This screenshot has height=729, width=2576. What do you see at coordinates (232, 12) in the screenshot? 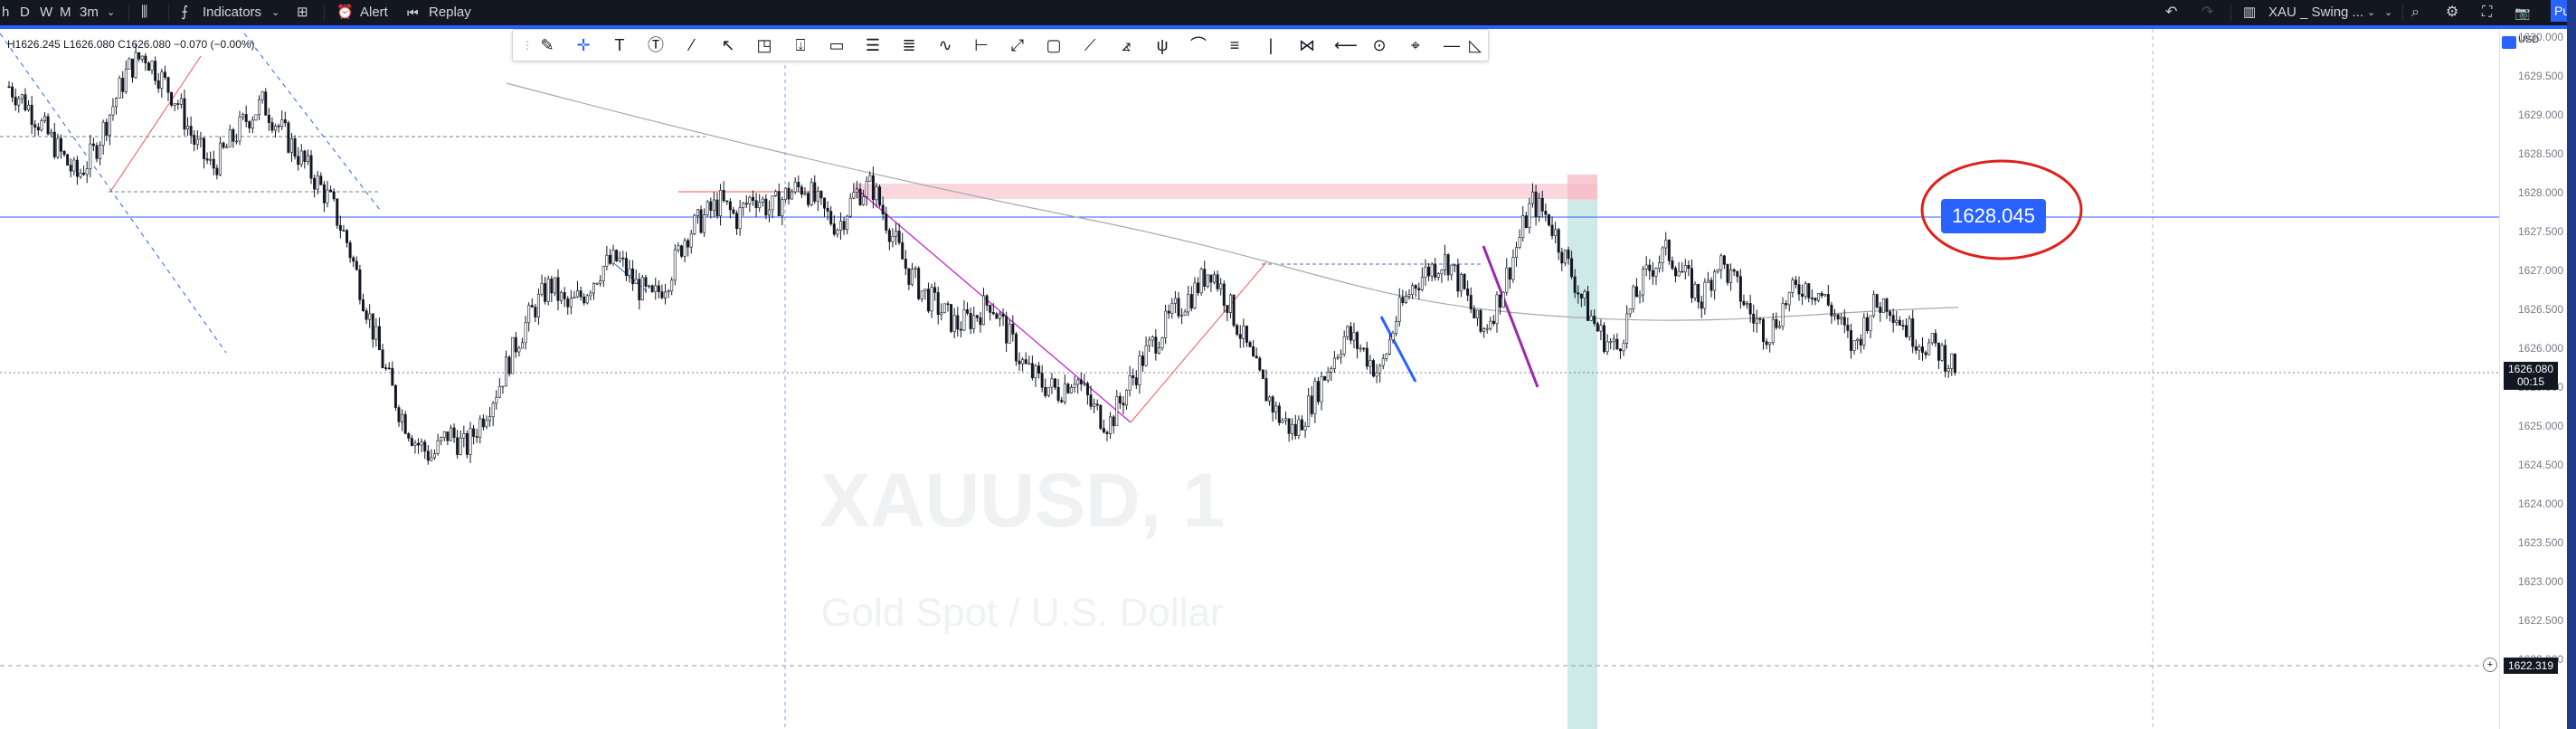
I see `indicators-button: Indicators` at bounding box center [232, 12].